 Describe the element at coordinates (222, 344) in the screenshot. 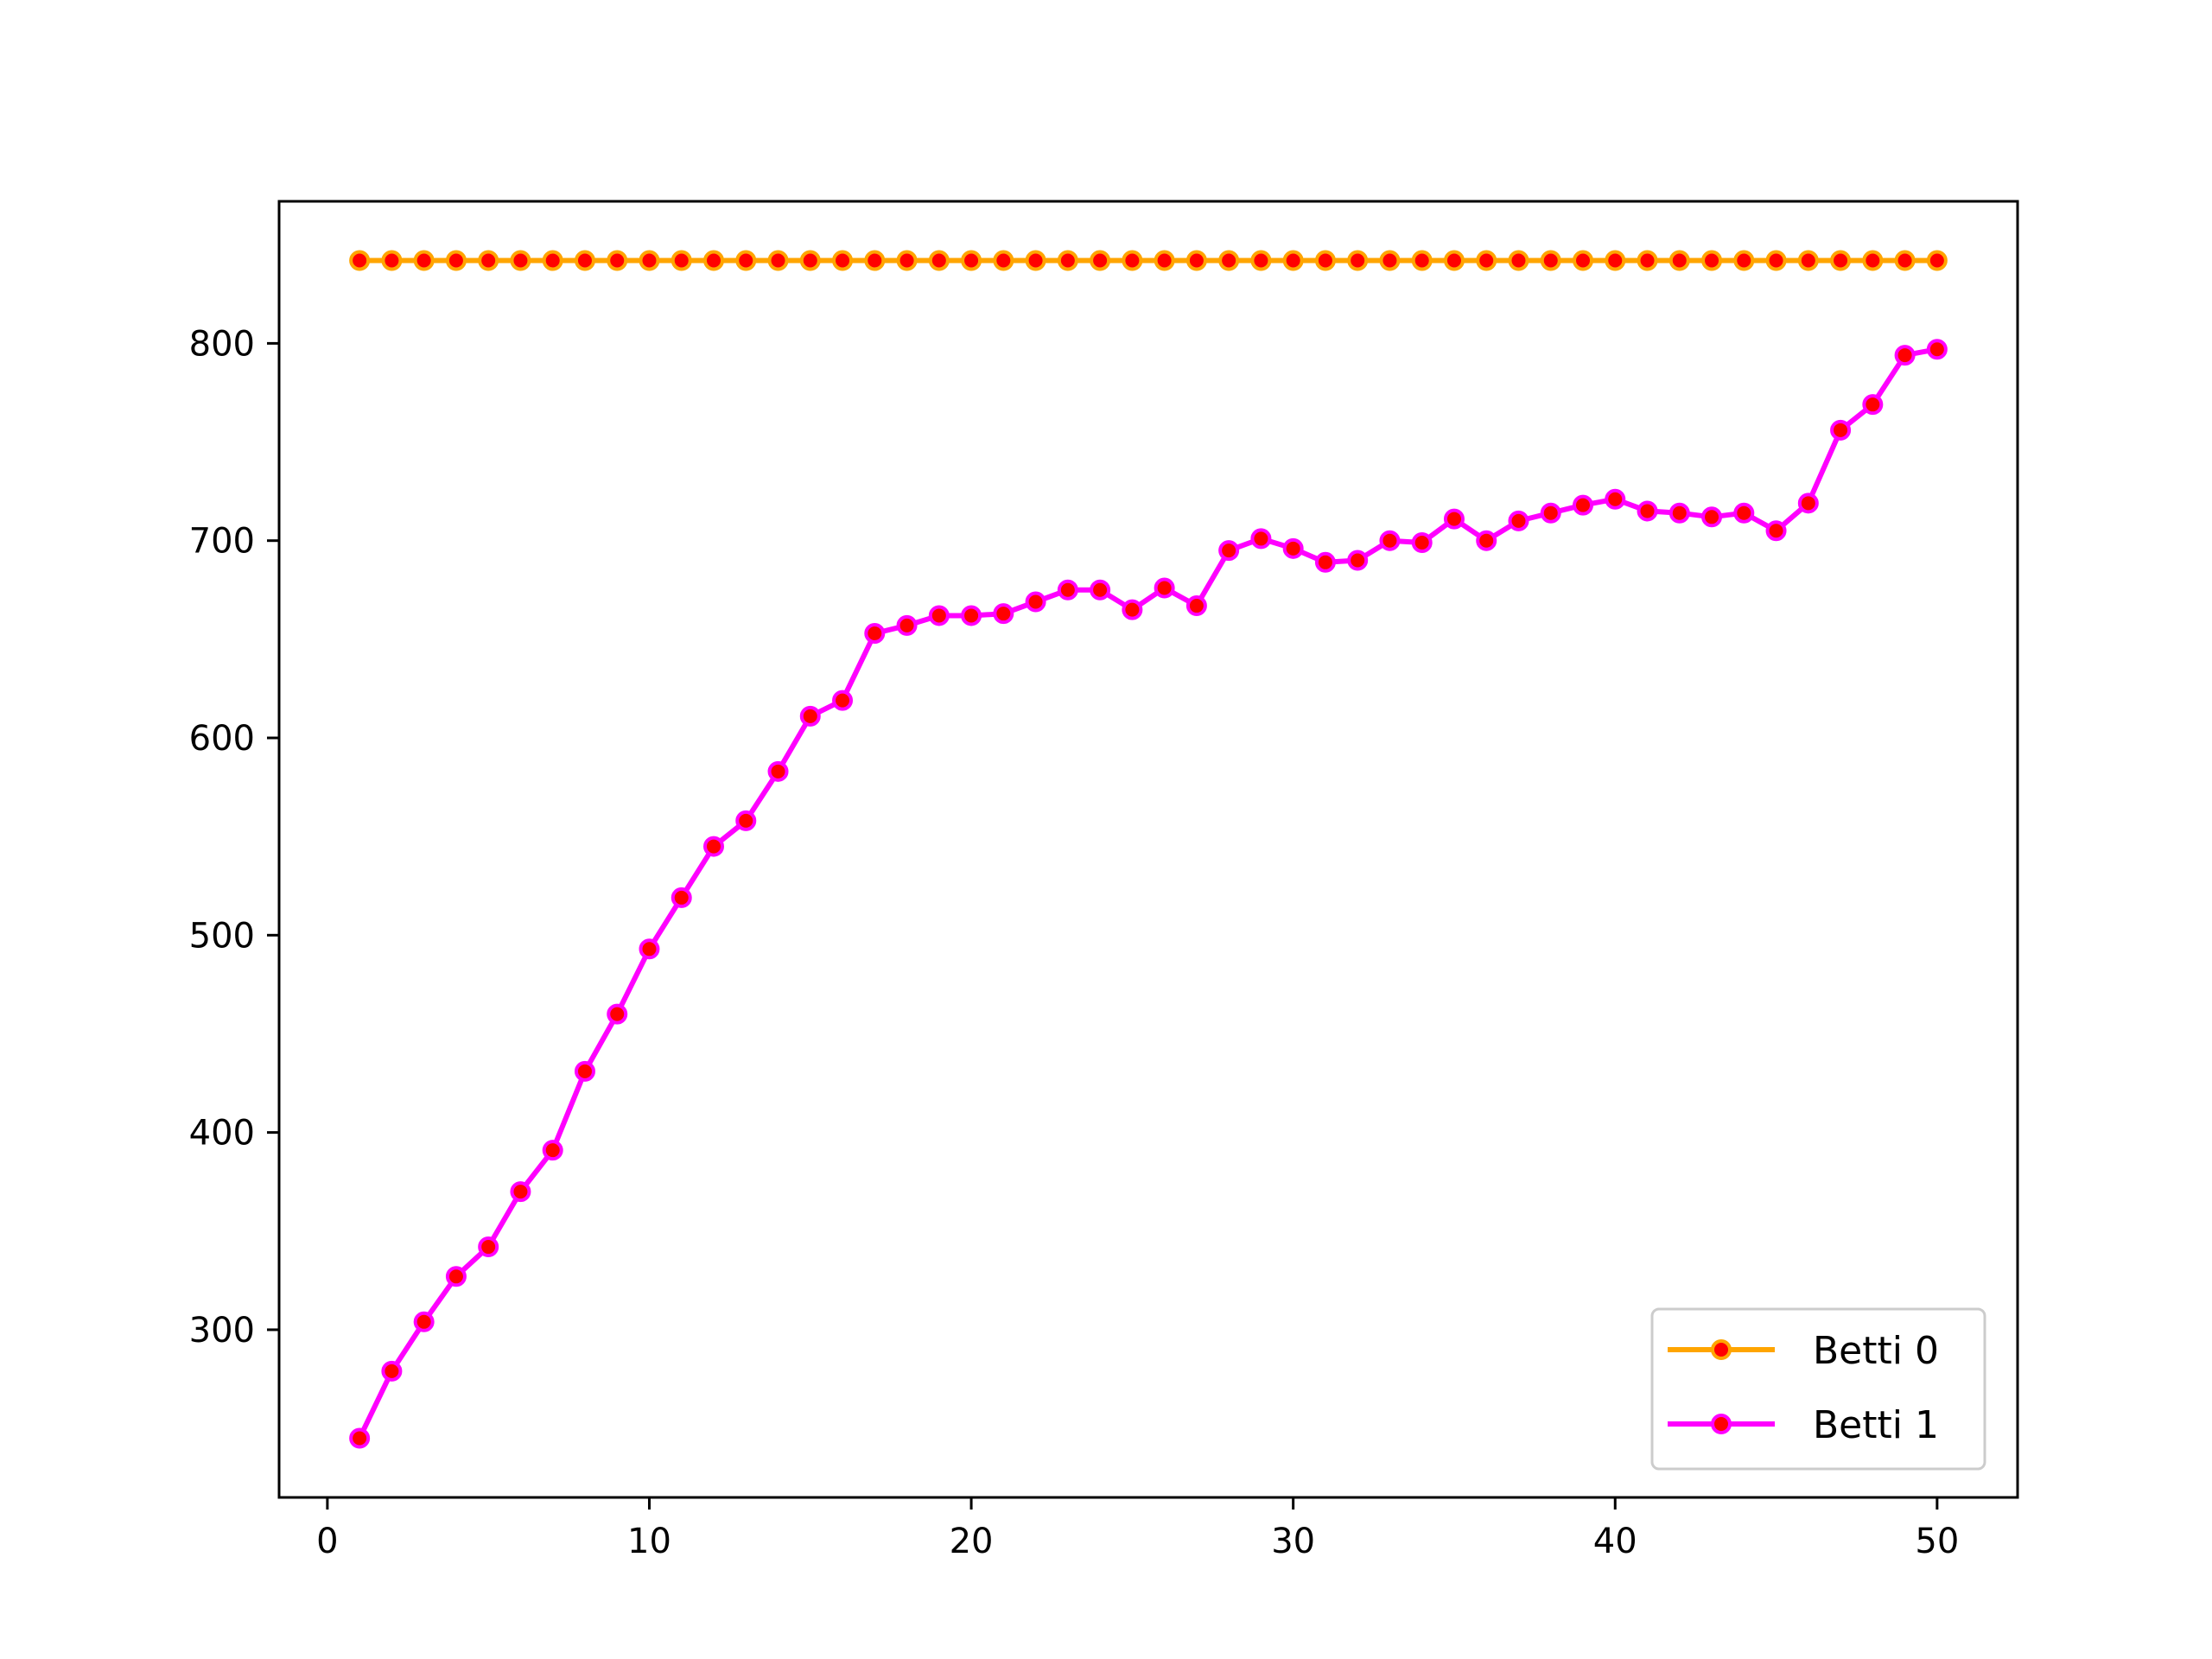

I see `y-tick-label: 800` at that location.